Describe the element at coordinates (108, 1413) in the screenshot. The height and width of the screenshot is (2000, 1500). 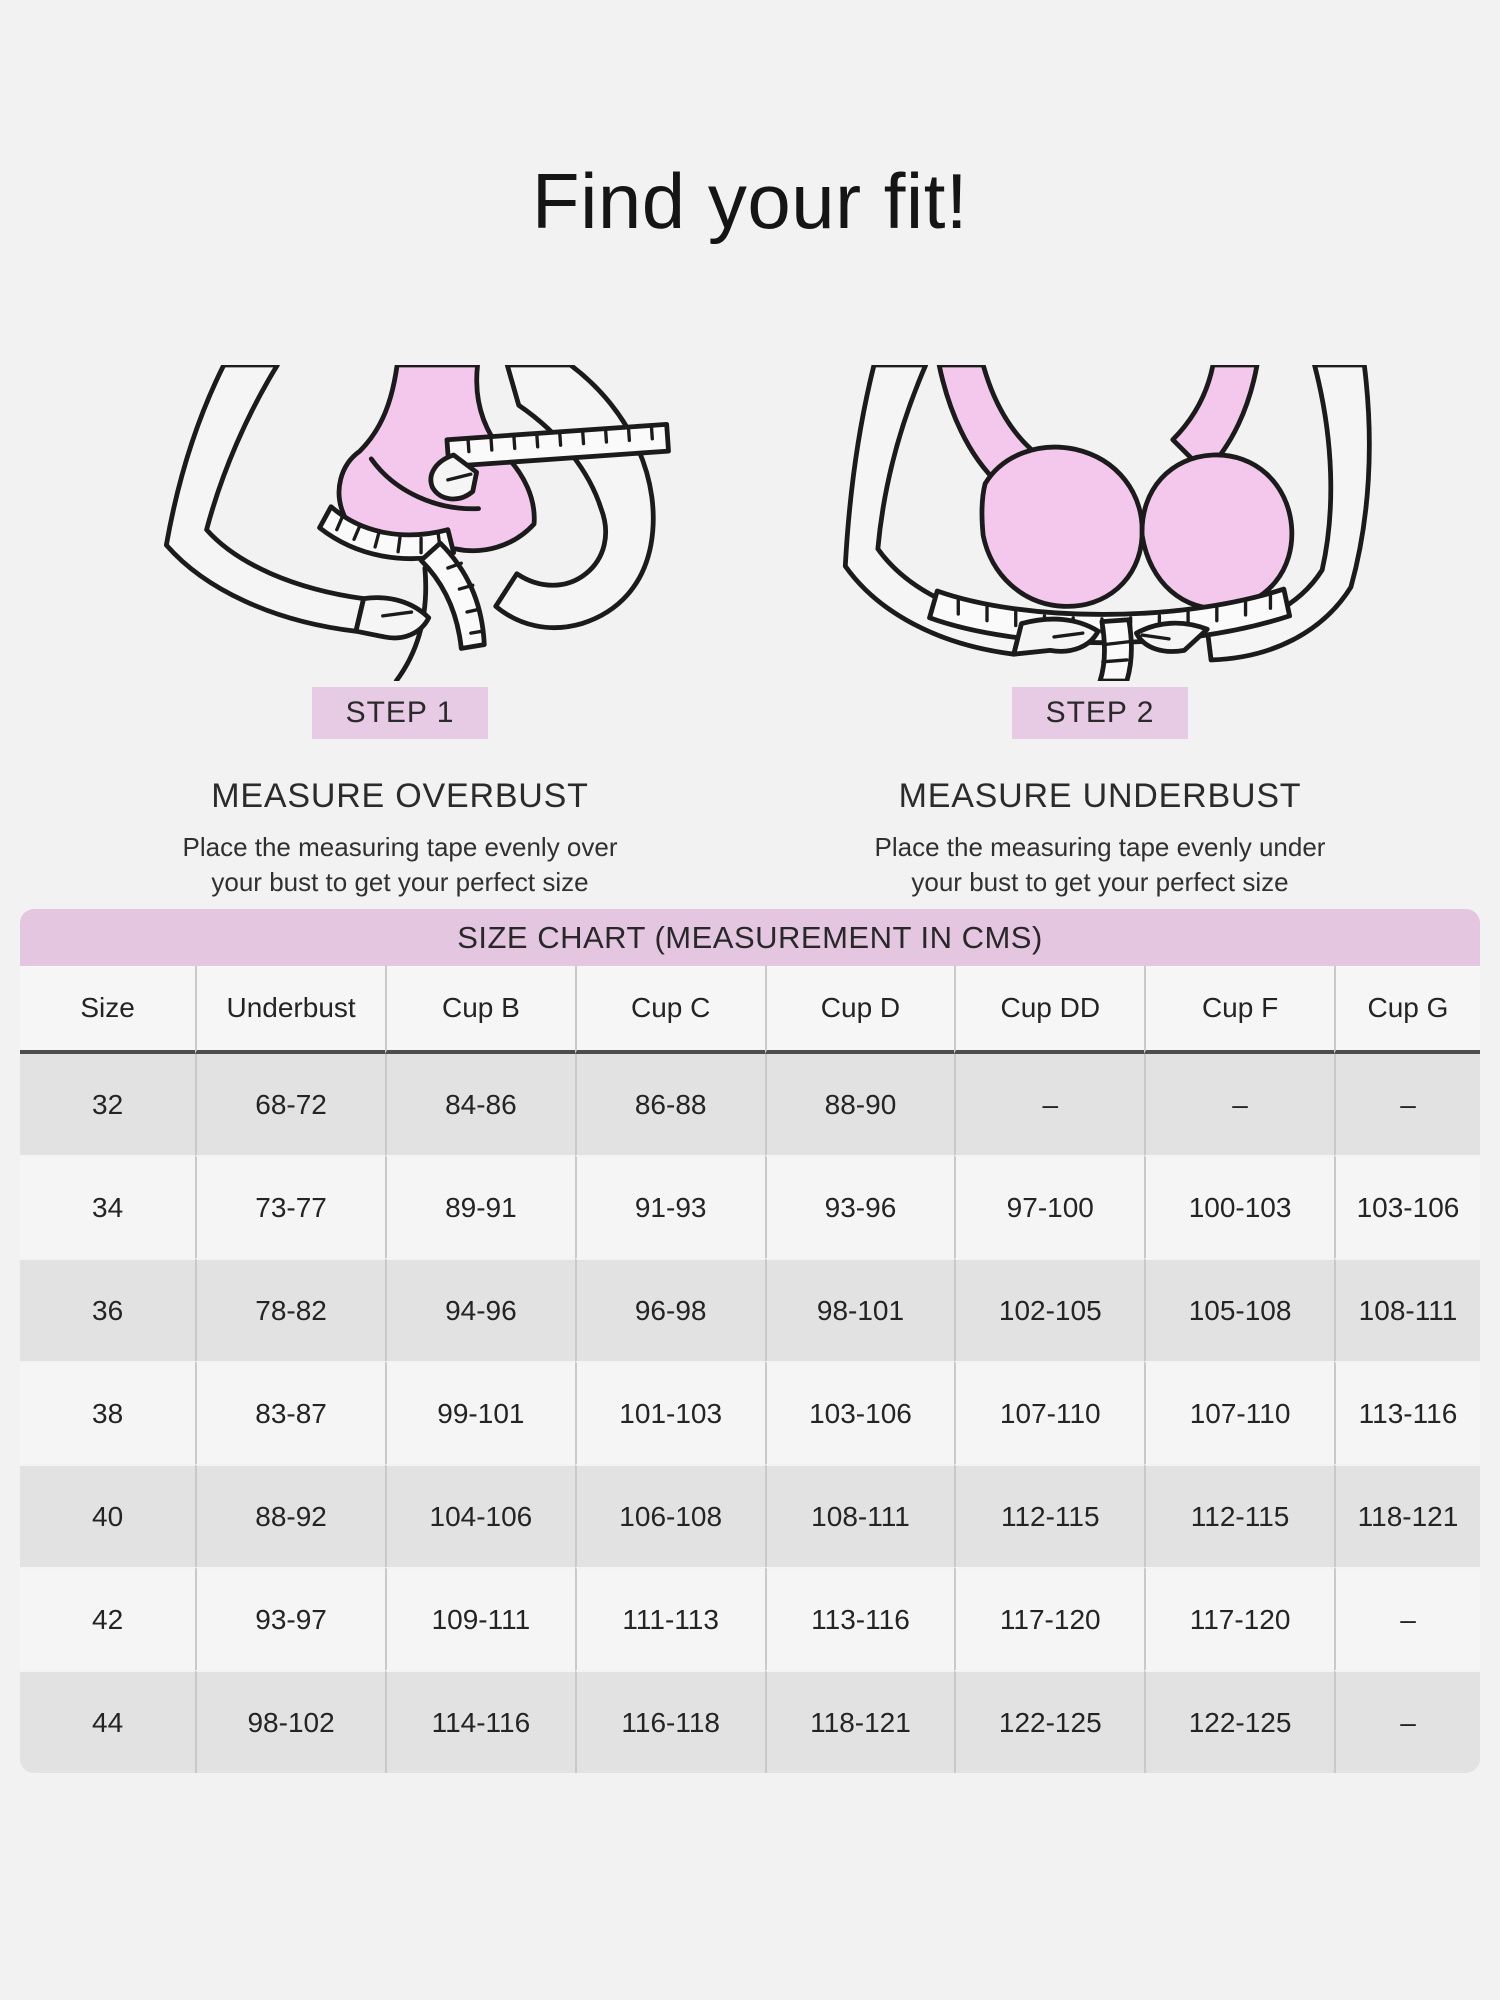
I see `size-cell: 38` at that location.